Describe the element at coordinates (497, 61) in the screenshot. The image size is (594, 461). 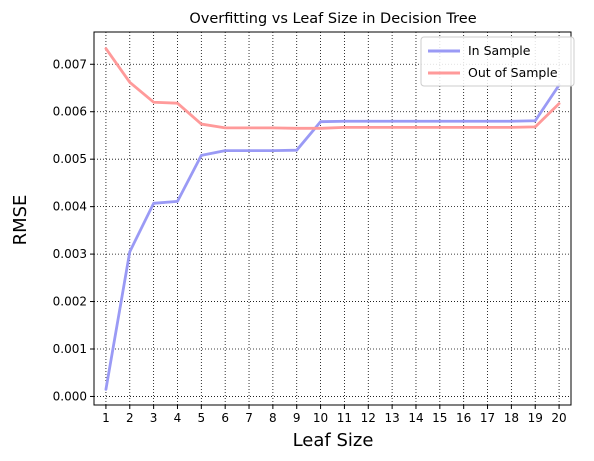
I see `legend: In Sample Out of Sample` at that location.